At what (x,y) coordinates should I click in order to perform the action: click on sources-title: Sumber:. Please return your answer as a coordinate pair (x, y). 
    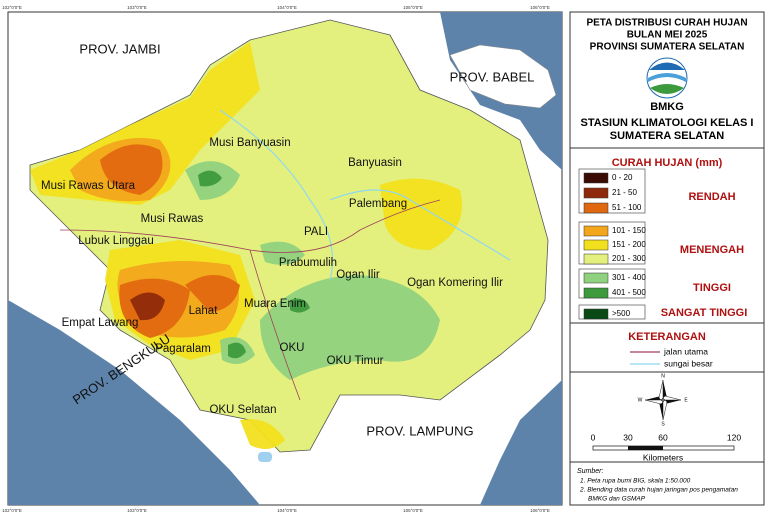
    Looking at the image, I should click on (590, 471).